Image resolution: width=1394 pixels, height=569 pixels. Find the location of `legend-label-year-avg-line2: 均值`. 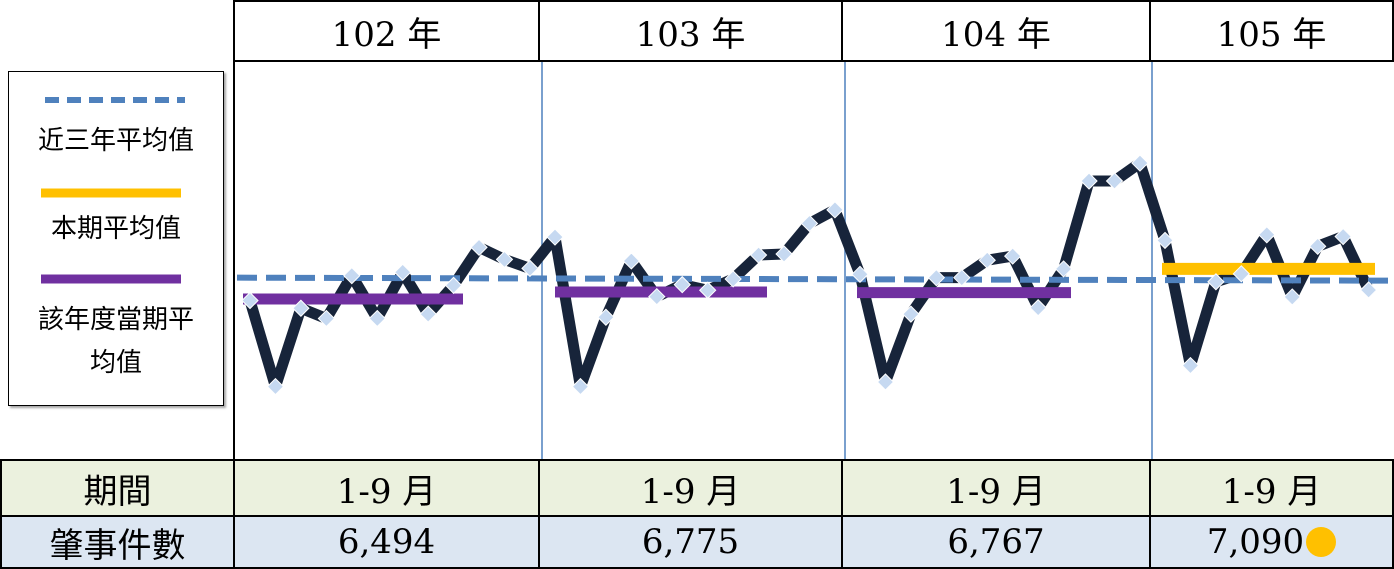

legend-label-year-avg-line2: 均值 is located at coordinates (115, 363).